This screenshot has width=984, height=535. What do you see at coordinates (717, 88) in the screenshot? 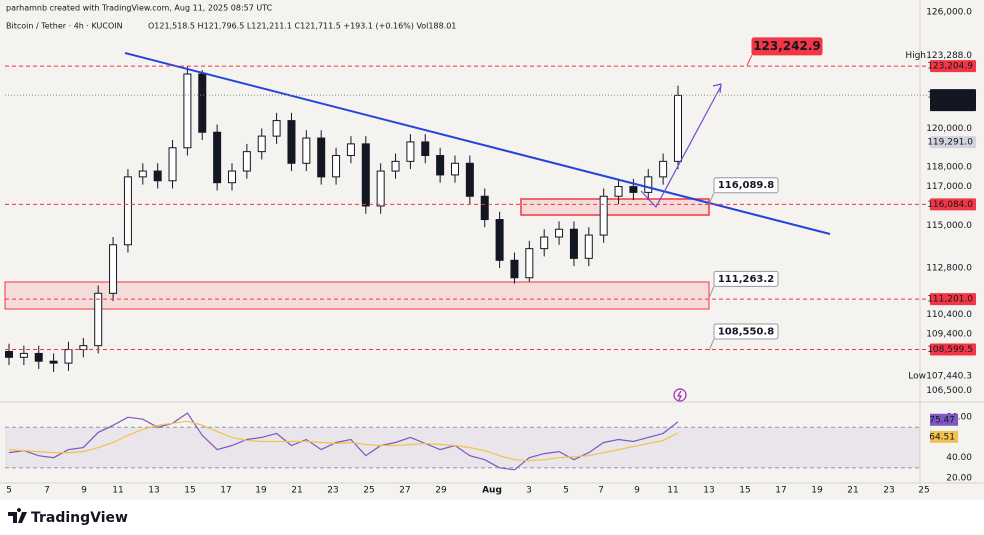
I see `arrow-head` at bounding box center [717, 88].